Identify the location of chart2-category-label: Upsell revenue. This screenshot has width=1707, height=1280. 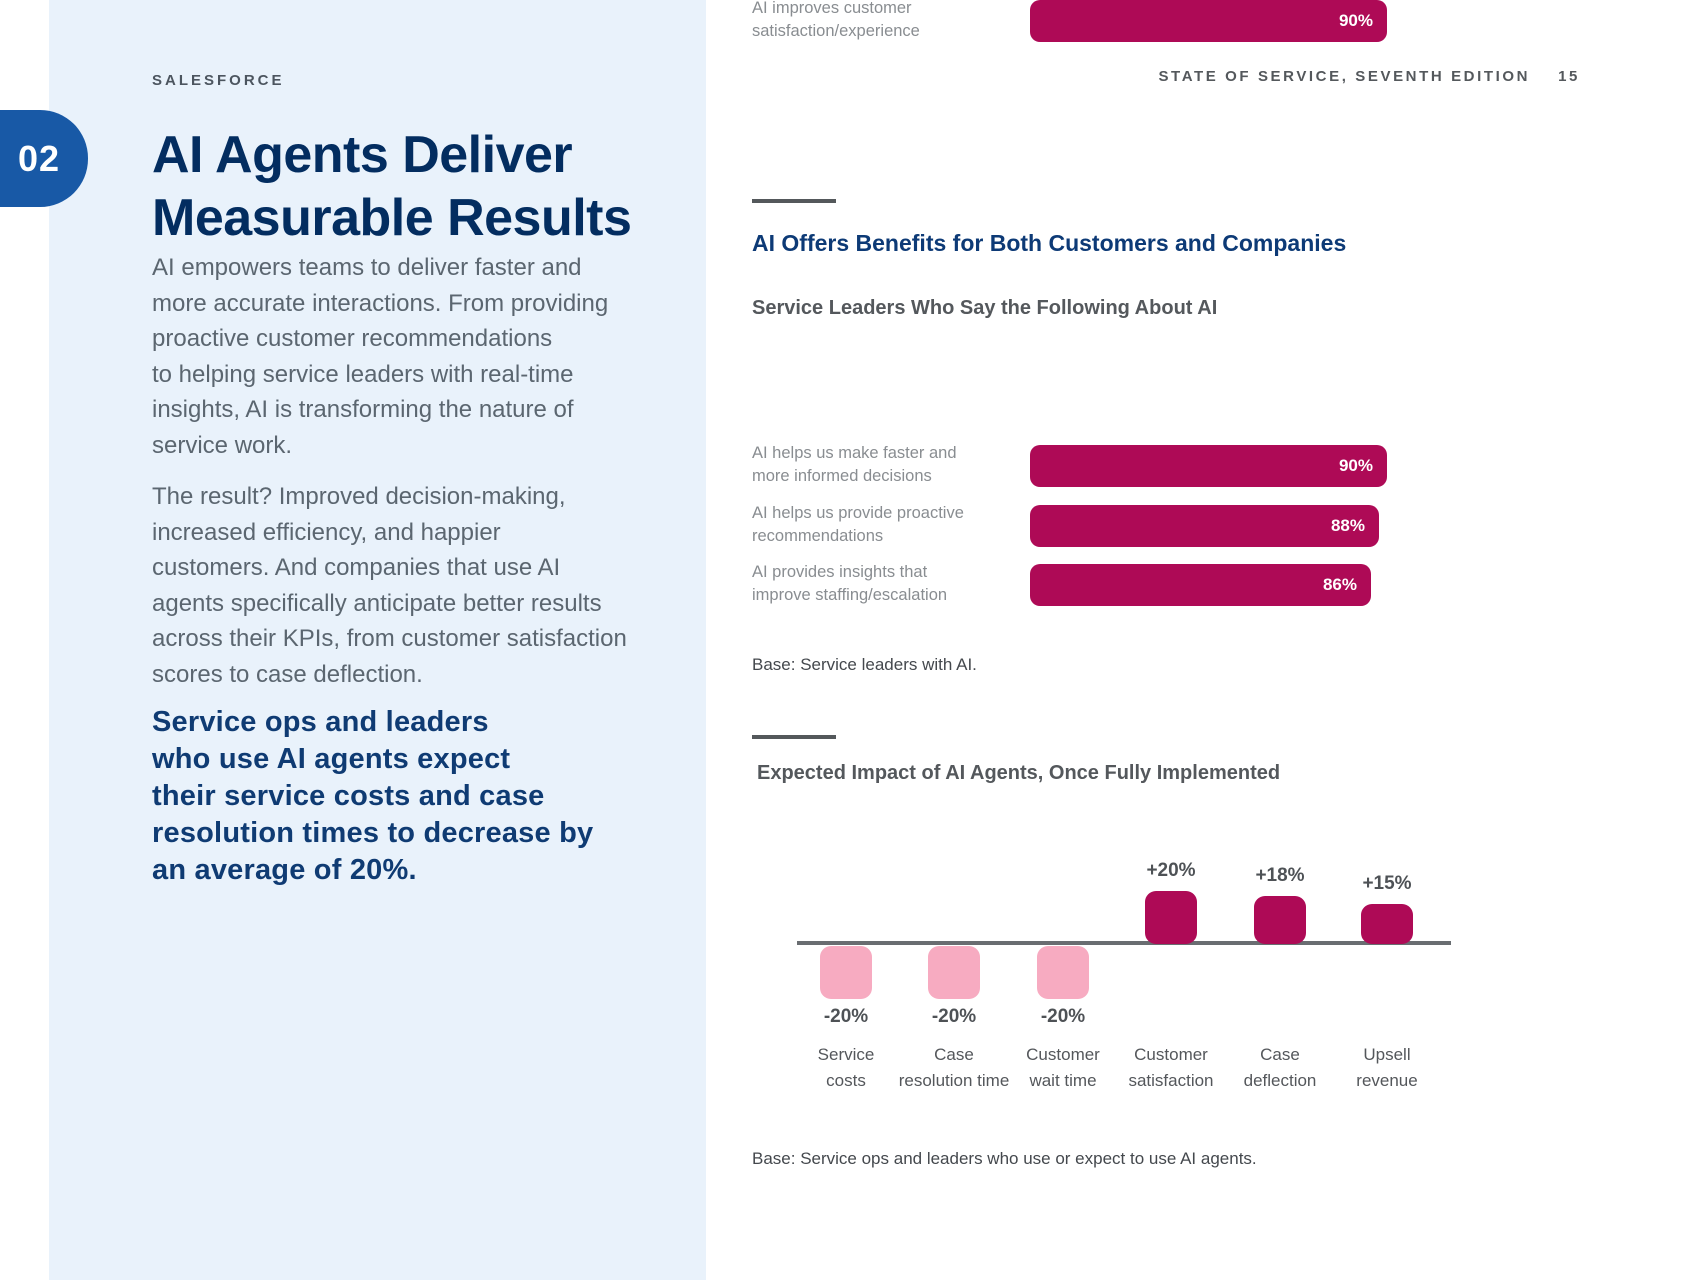
(1387, 1068).